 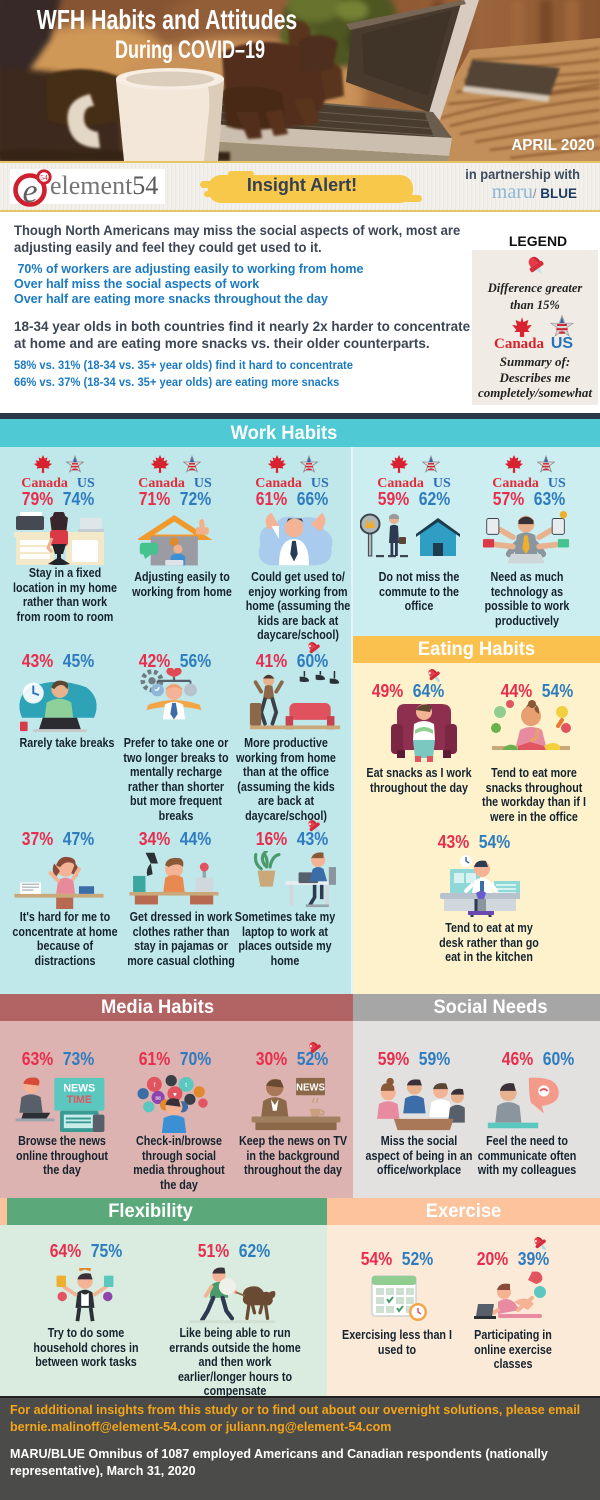 I want to click on svg-text: t, so click(x=186, y=1085).